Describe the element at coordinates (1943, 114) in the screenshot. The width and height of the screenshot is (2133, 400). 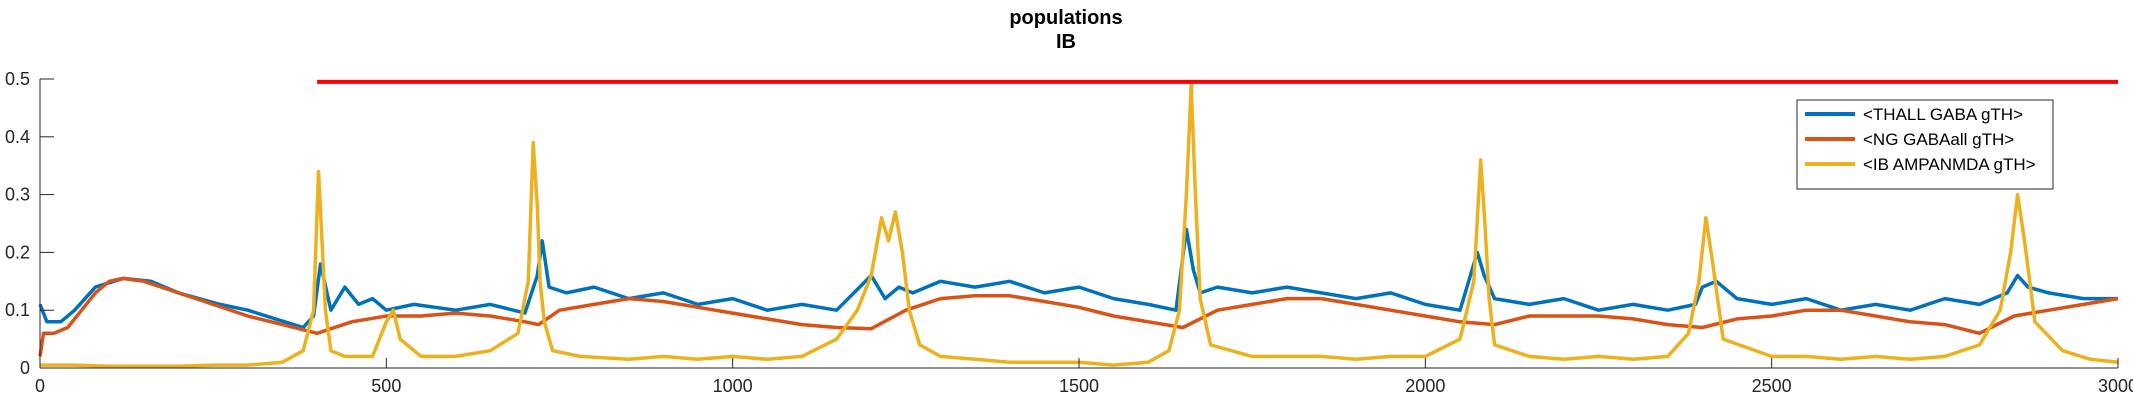
I see `legend-label: <THALL GABA gTH>` at that location.